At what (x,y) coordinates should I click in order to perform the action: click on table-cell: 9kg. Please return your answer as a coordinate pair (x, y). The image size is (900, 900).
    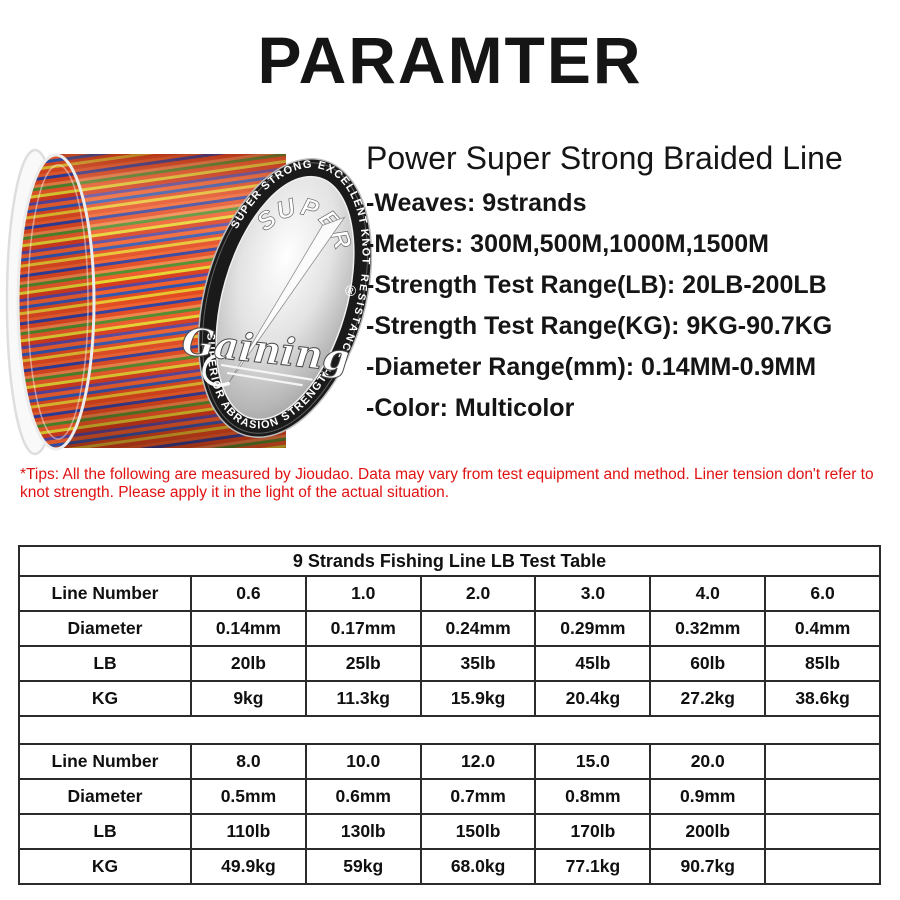
    Looking at the image, I should click on (248, 698).